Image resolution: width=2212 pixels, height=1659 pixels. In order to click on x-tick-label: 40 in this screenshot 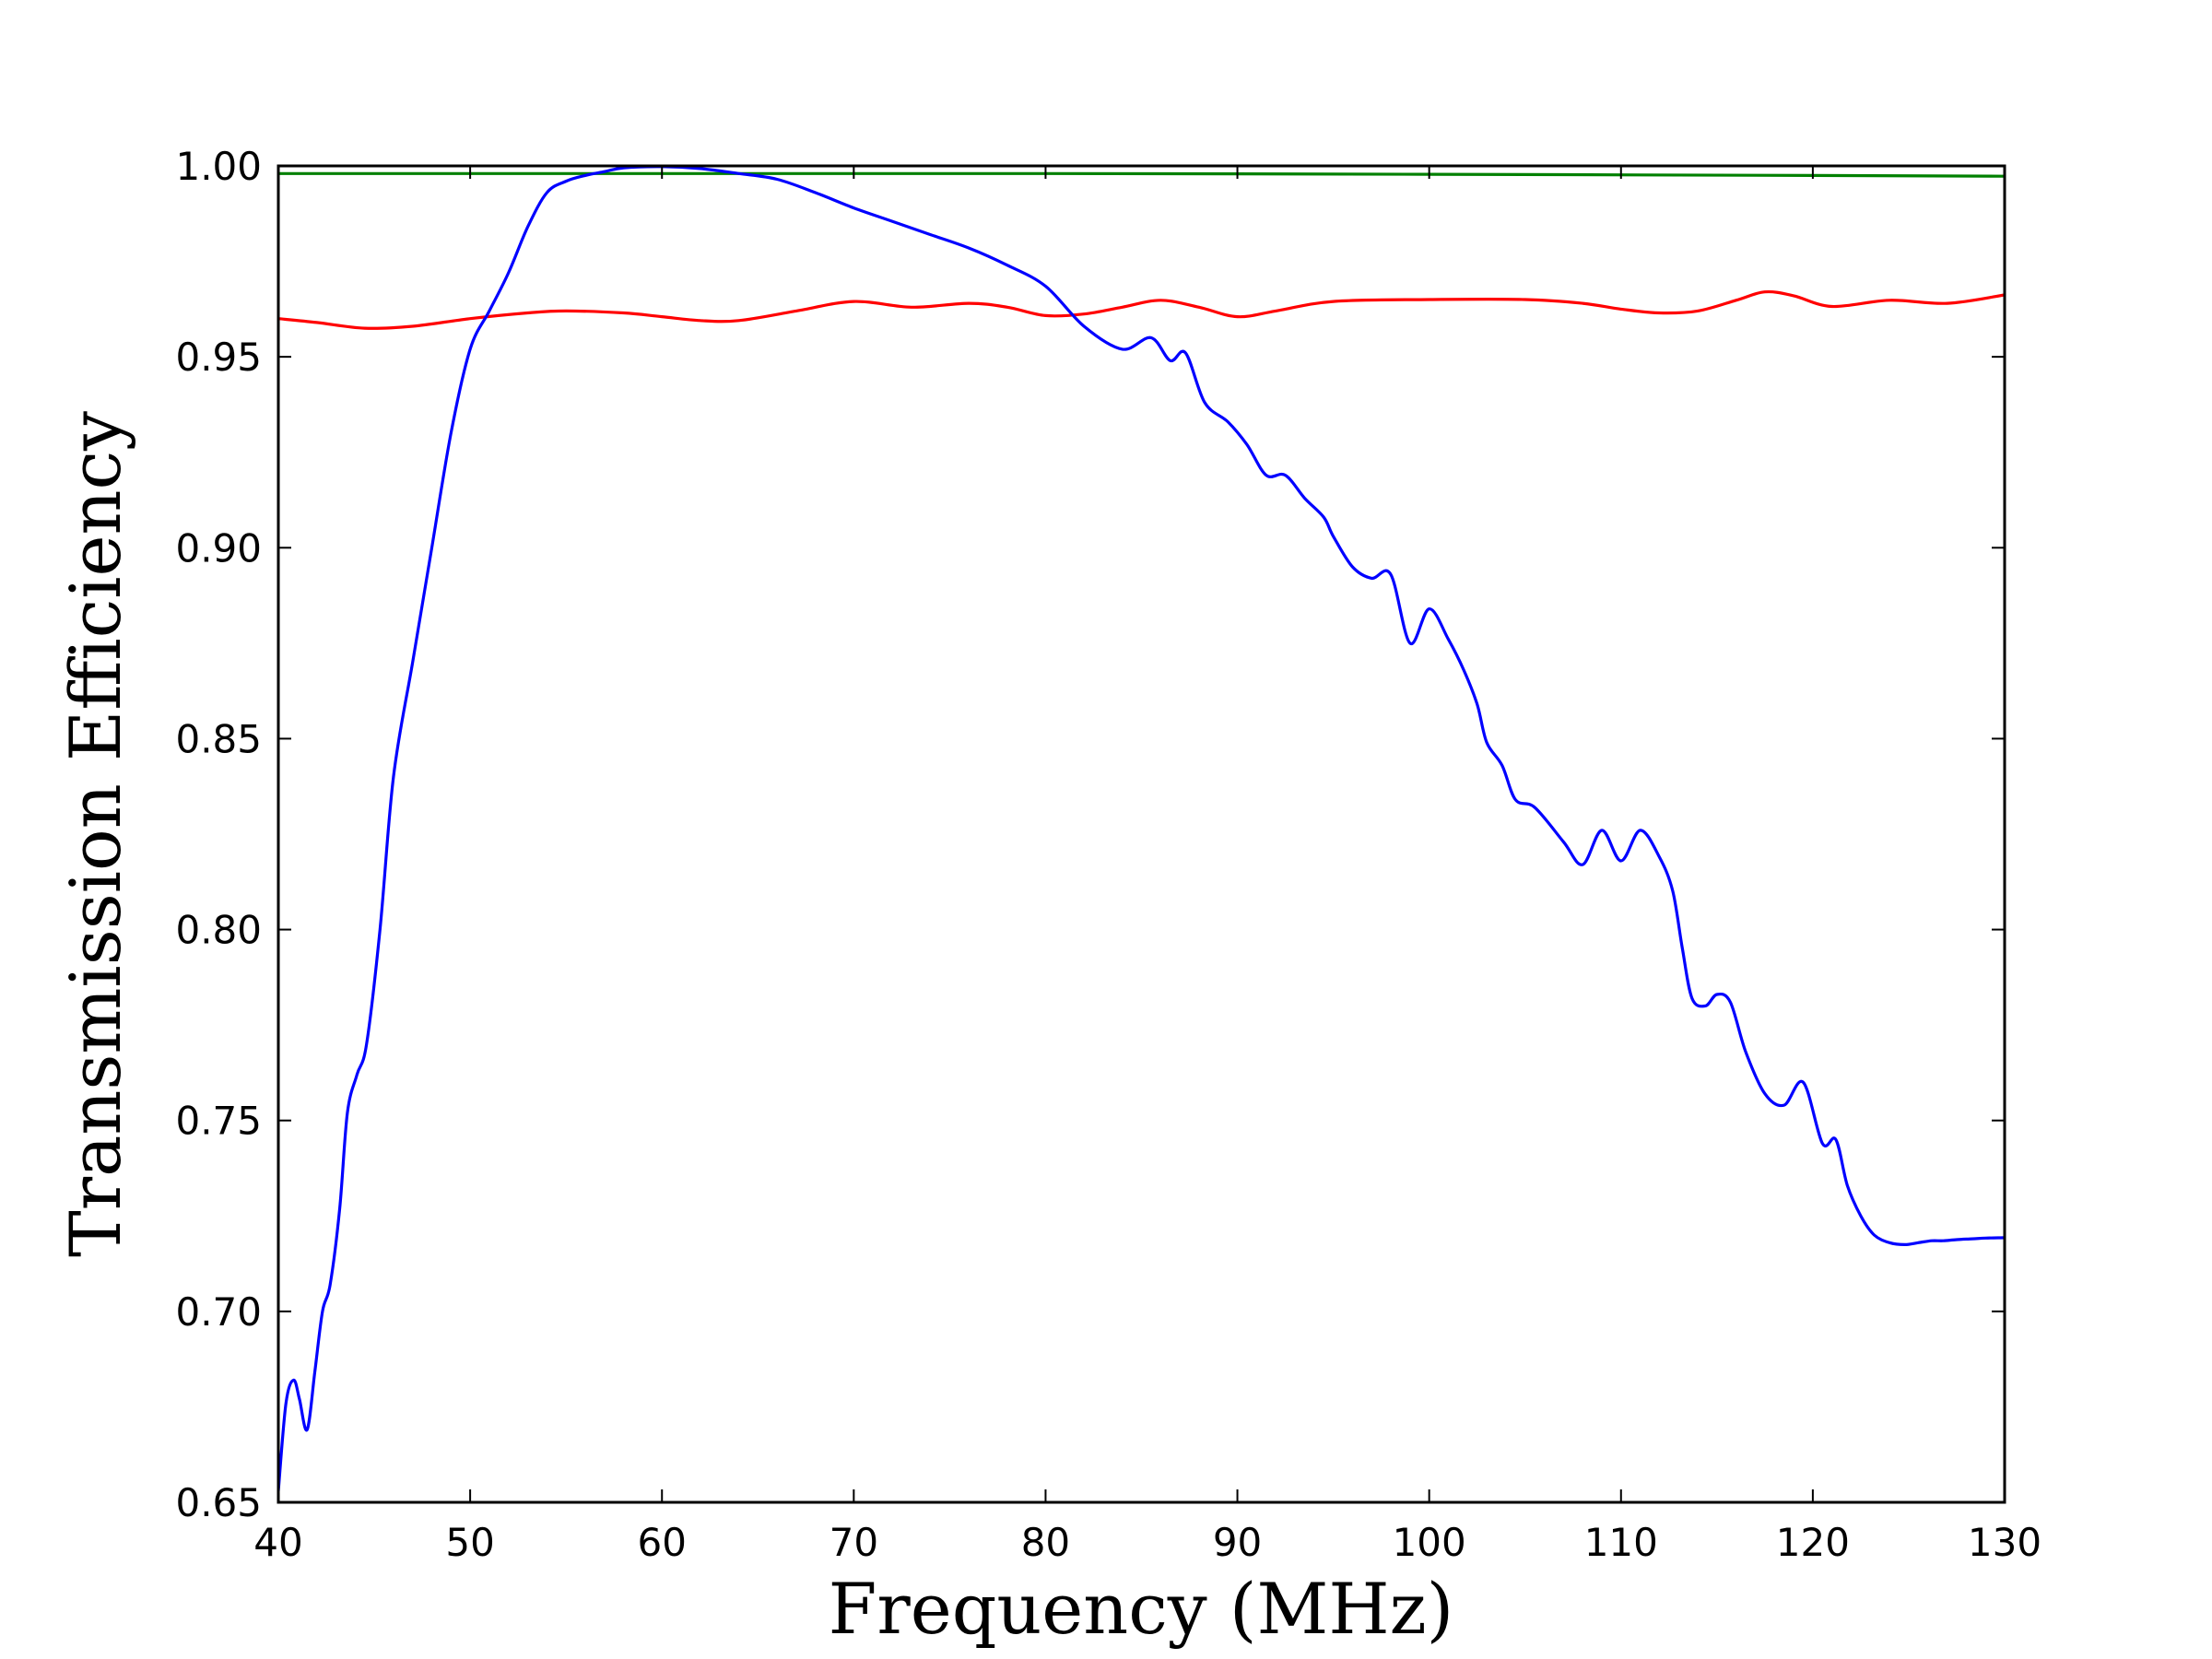, I will do `click(277, 1542)`.